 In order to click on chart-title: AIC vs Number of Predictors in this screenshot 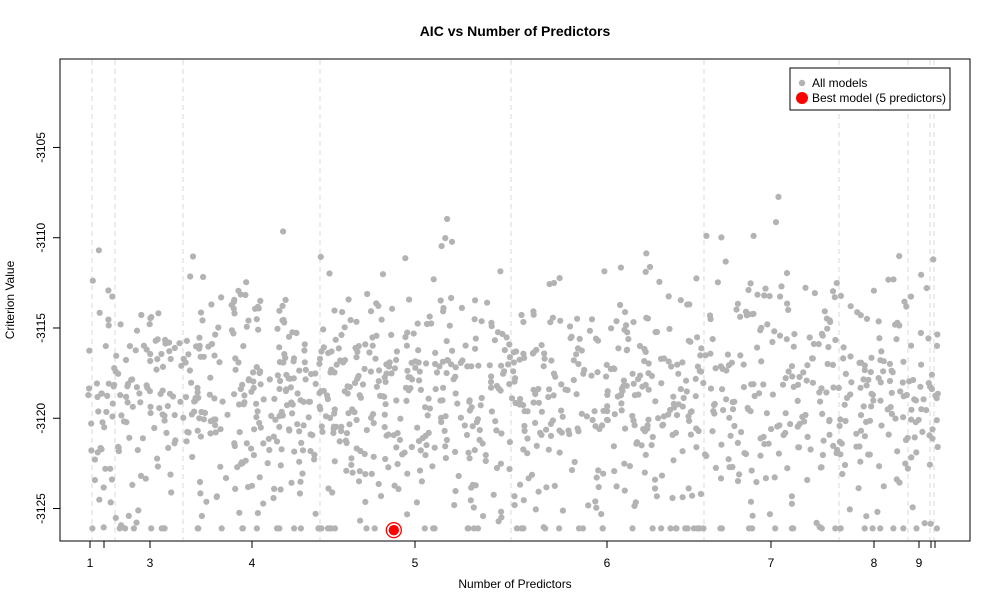, I will do `click(515, 31)`.